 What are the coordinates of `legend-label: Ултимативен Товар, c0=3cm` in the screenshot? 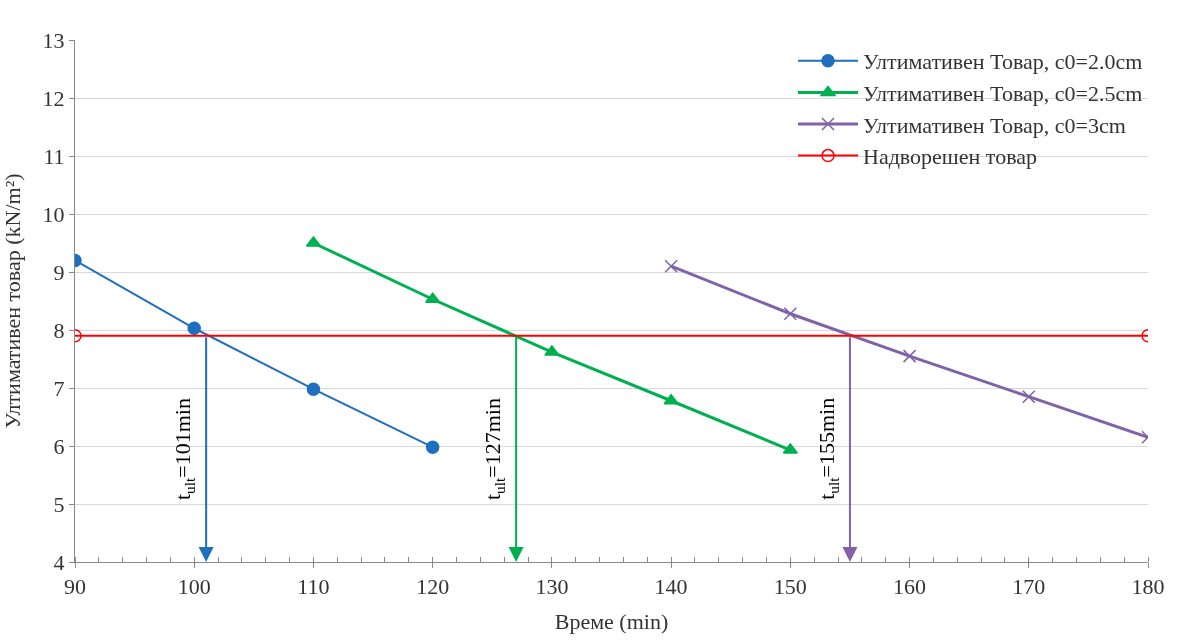 It's located at (994, 125).